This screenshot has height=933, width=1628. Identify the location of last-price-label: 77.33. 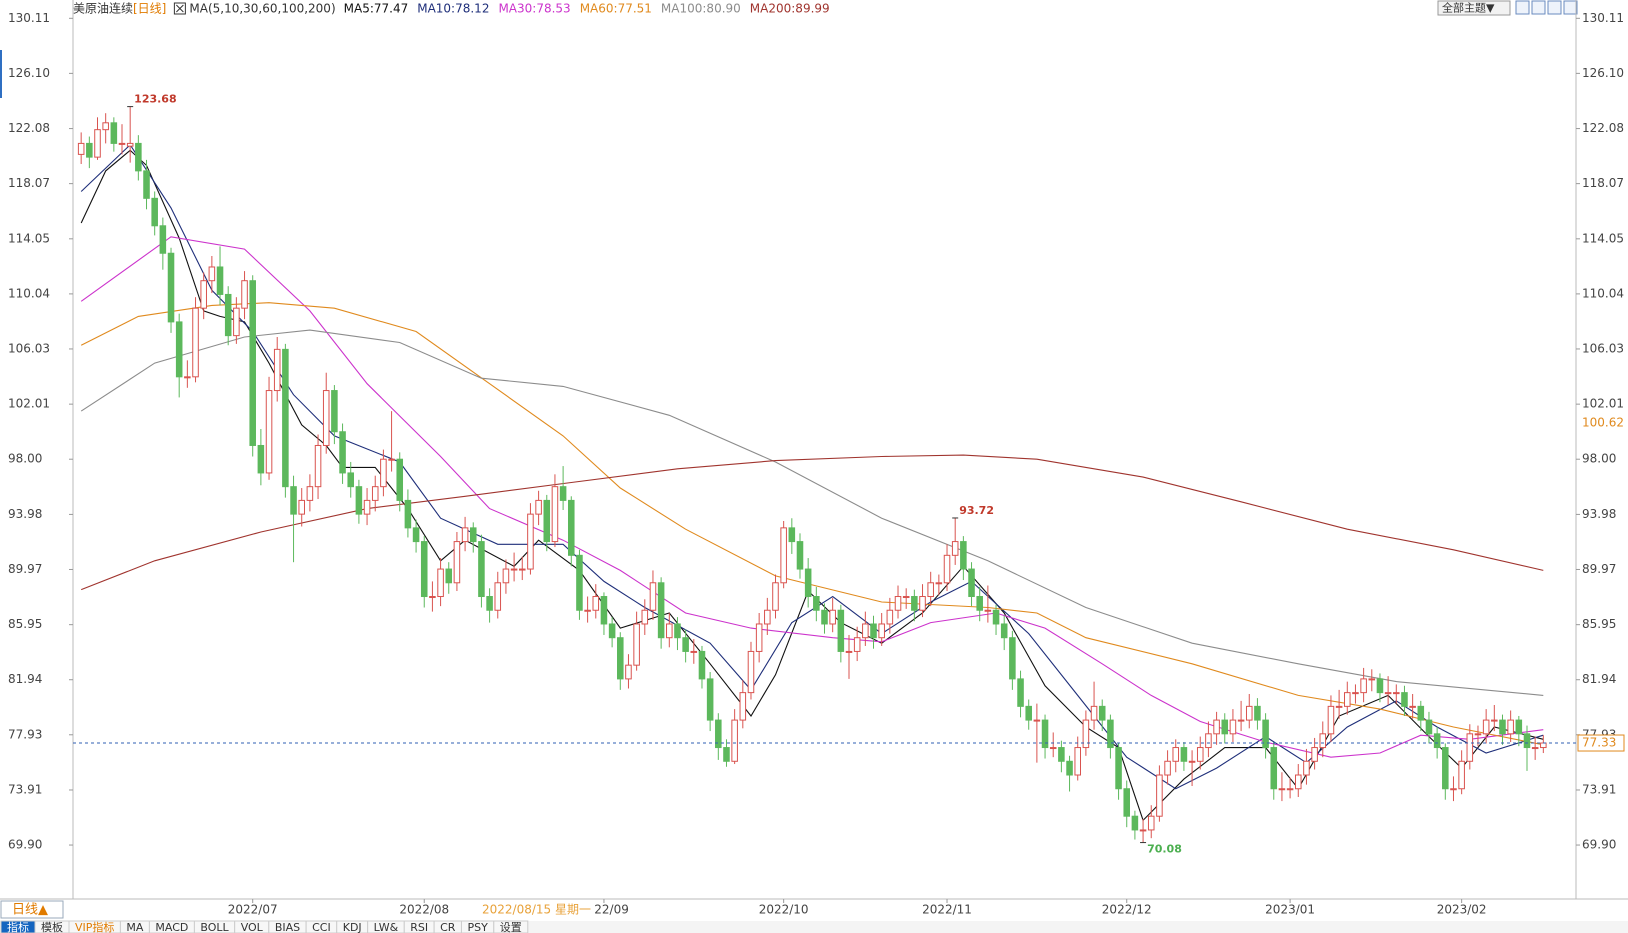
(1599, 743).